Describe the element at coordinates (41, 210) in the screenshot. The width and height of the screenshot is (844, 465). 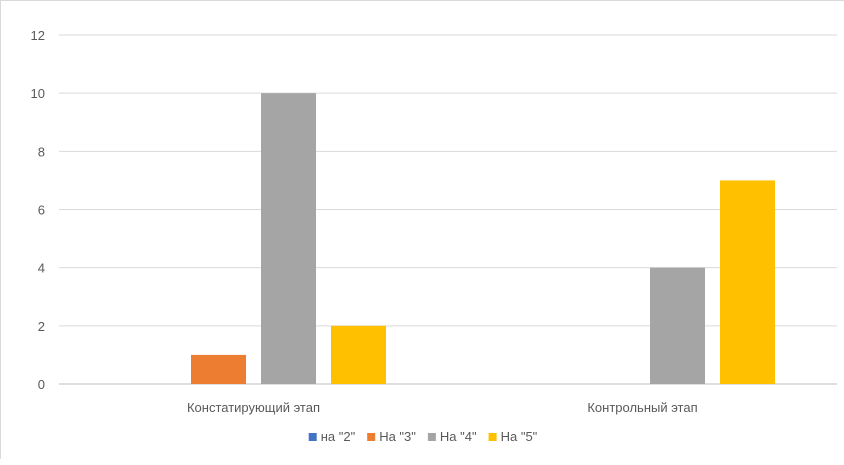
I see `y-tick-label: 6` at that location.